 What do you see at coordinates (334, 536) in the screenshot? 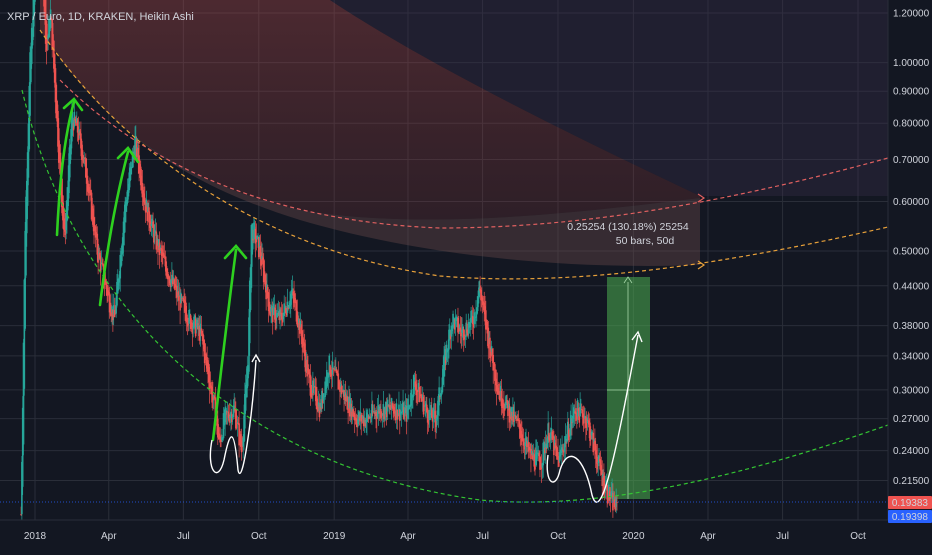
I see `x-tick-label: 2019` at bounding box center [334, 536].